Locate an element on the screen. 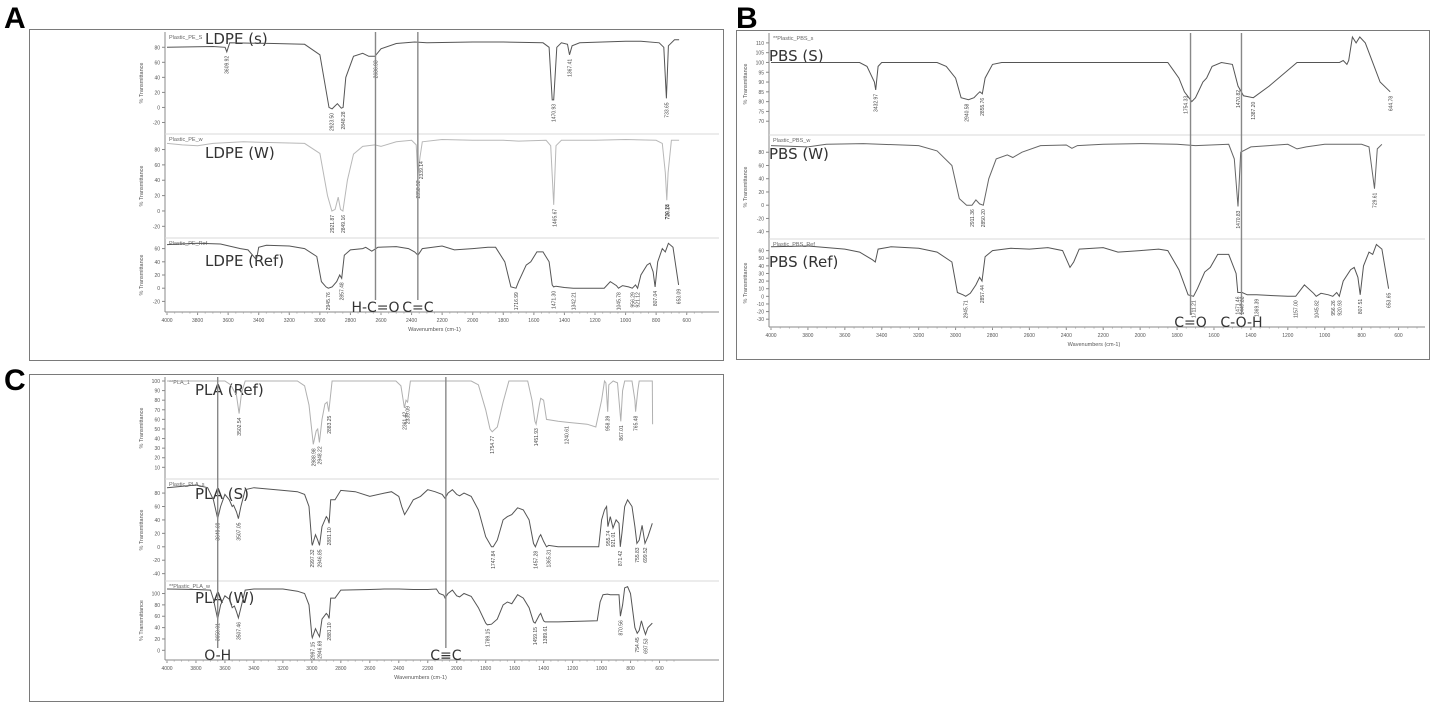 The width and height of the screenshot is (1432, 704). svg-text: 807.04 is located at coordinates (656, 299).